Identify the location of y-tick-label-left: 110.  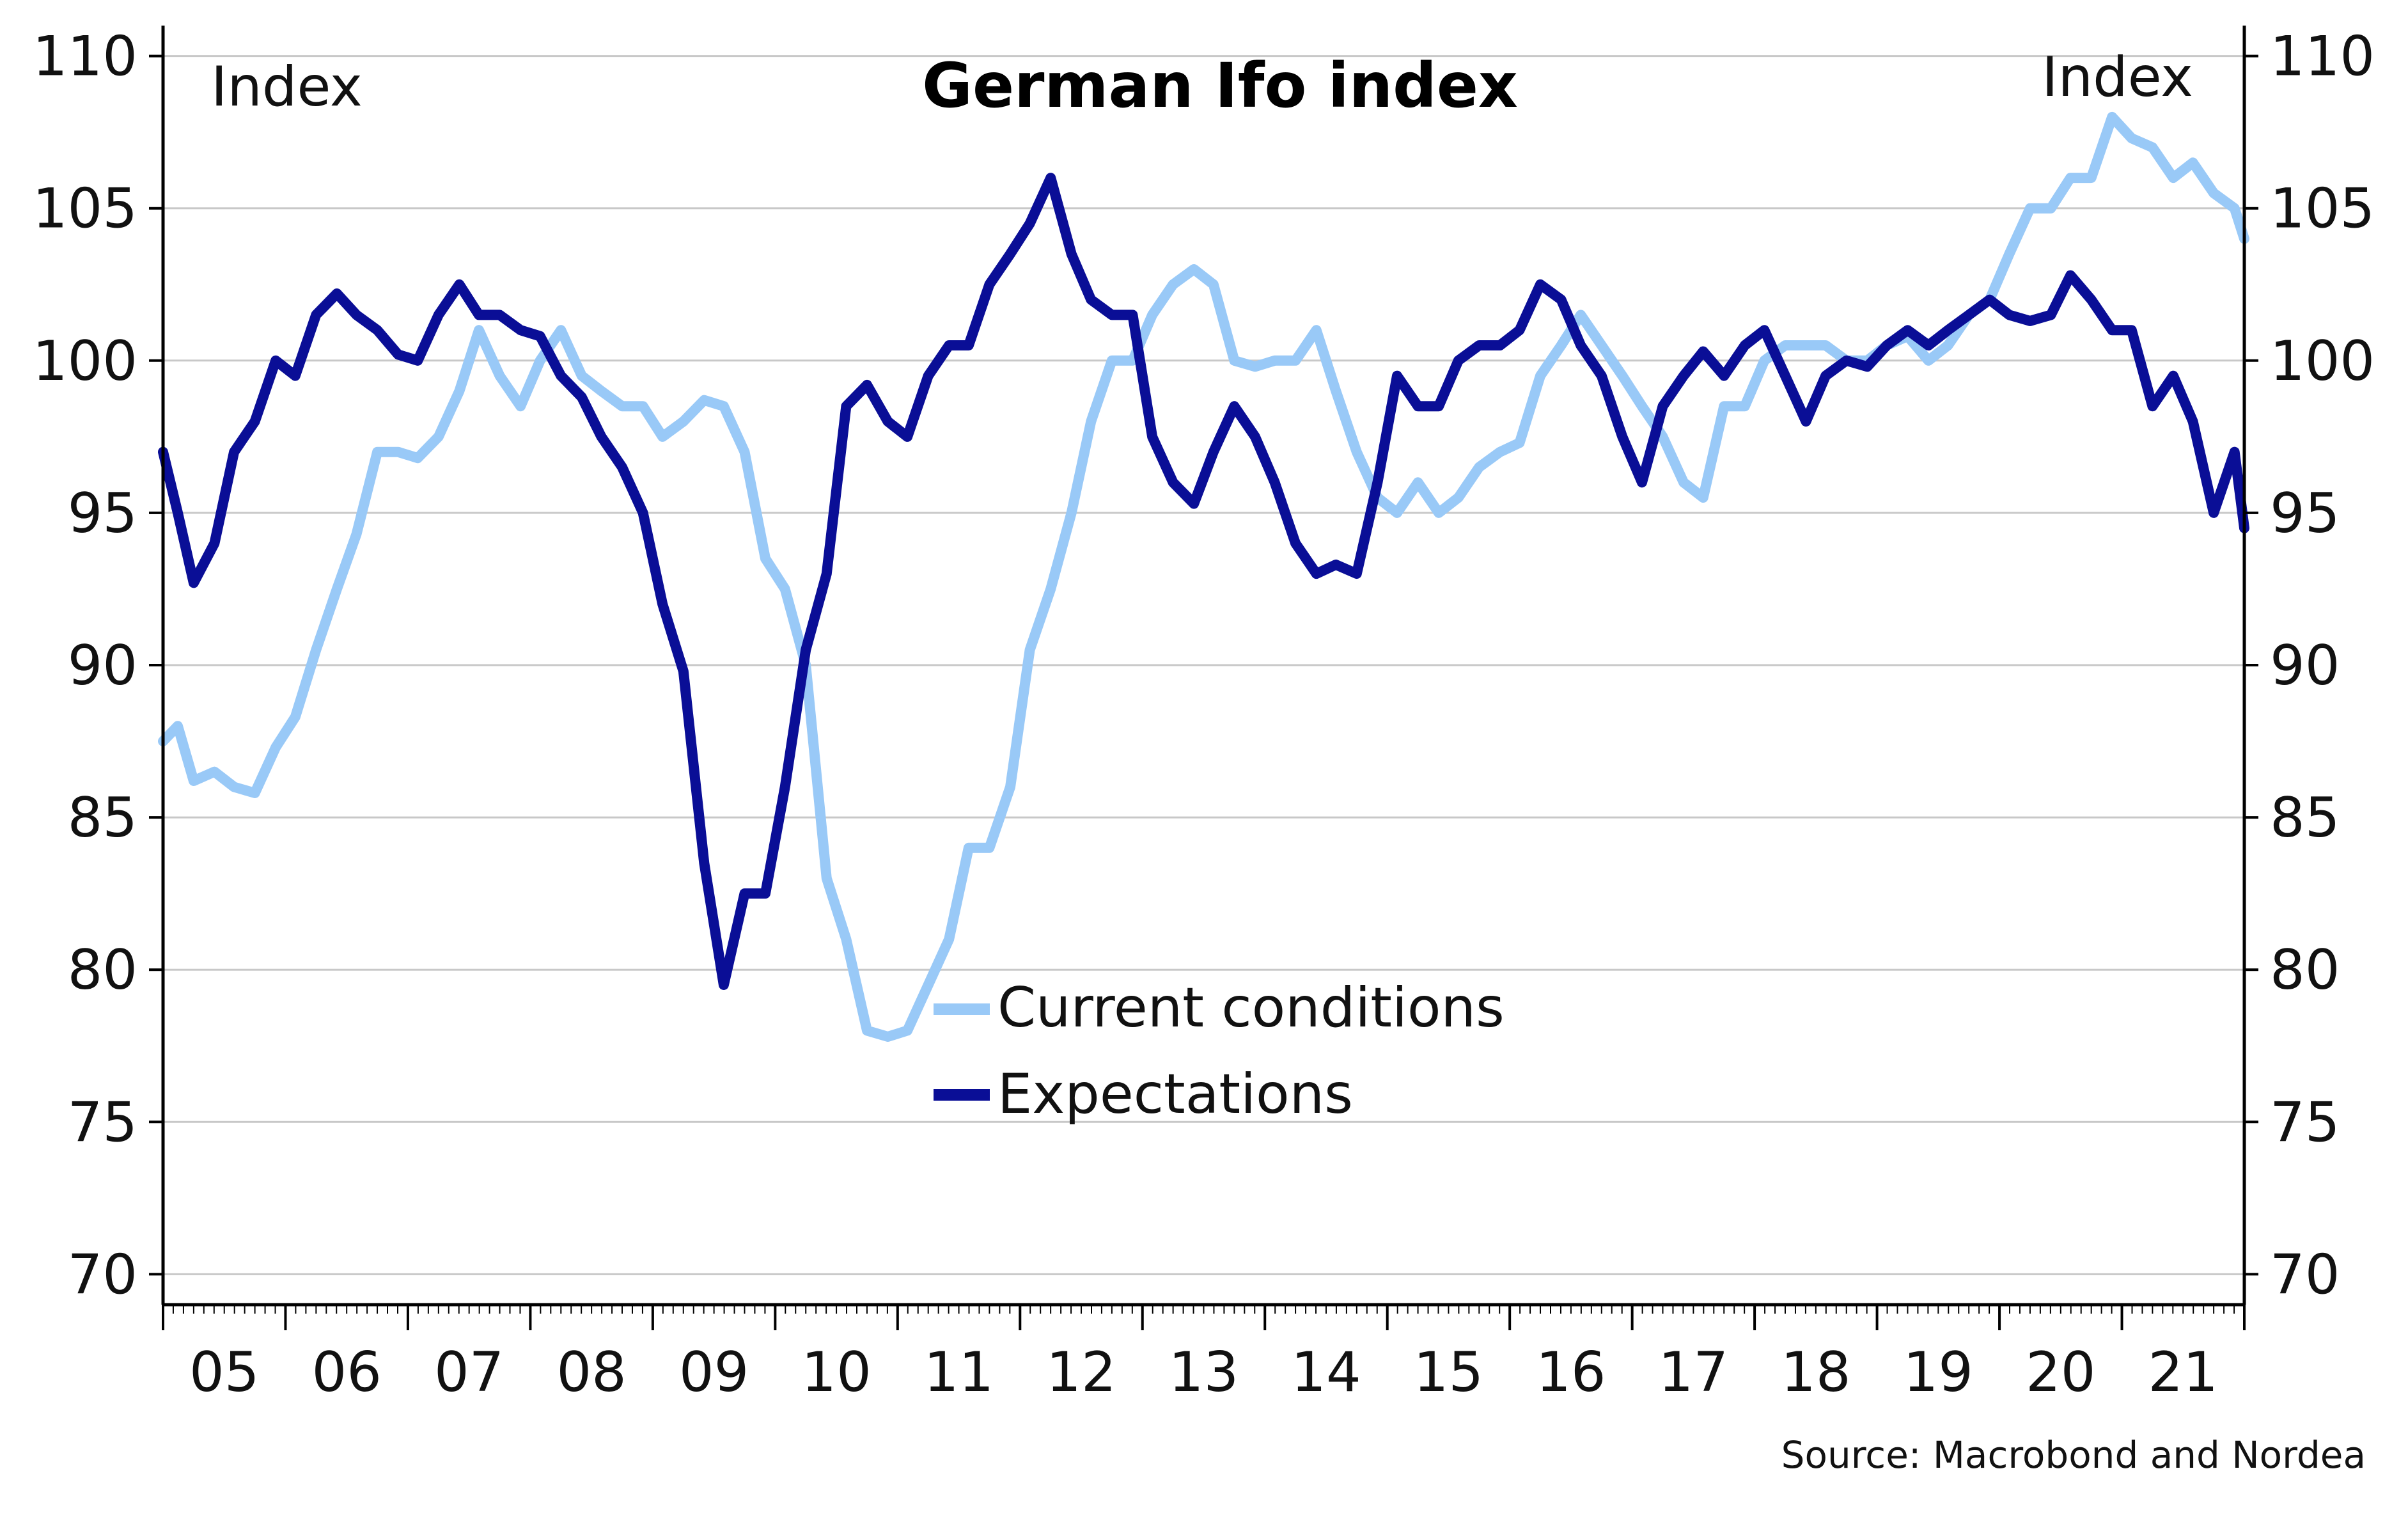
(85, 57).